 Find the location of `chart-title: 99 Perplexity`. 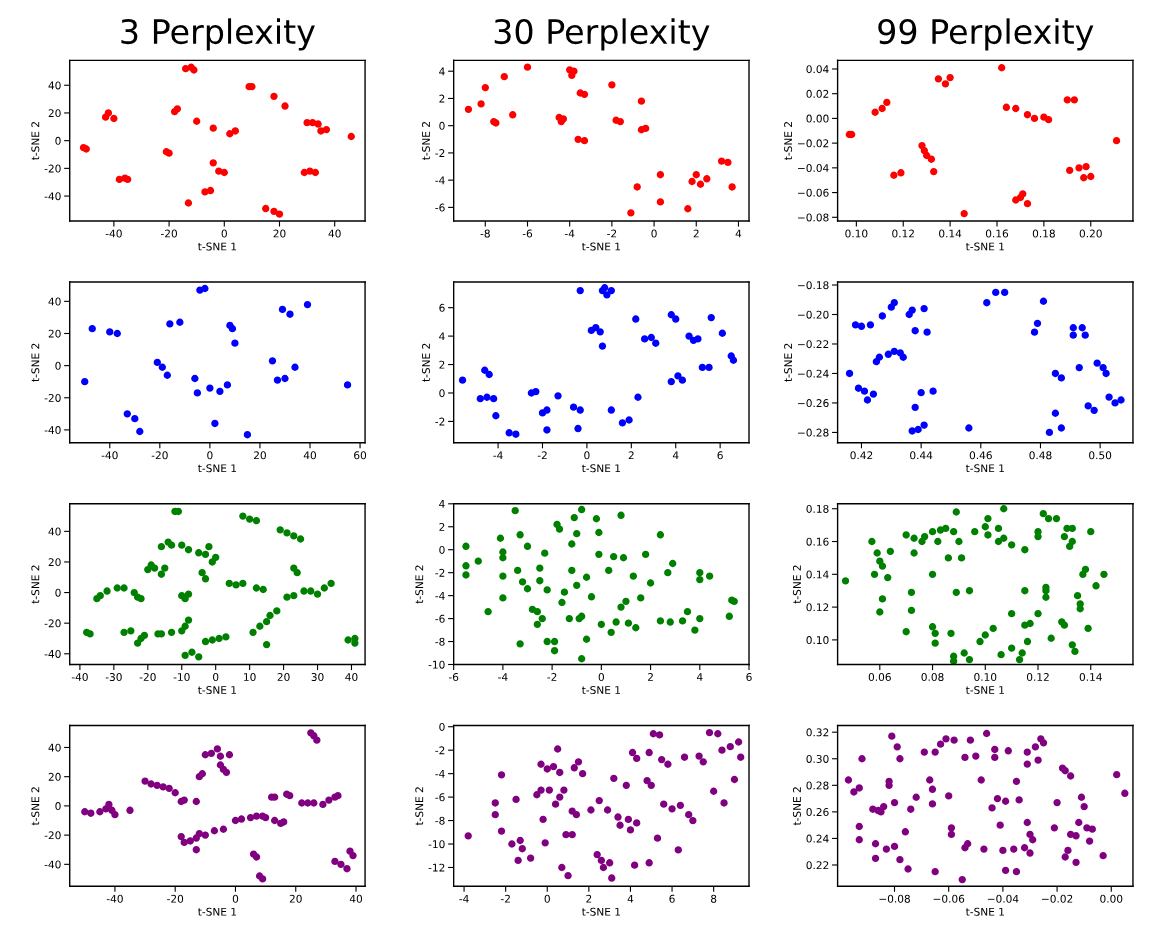

chart-title: 99 Perplexity is located at coordinates (986, 34).